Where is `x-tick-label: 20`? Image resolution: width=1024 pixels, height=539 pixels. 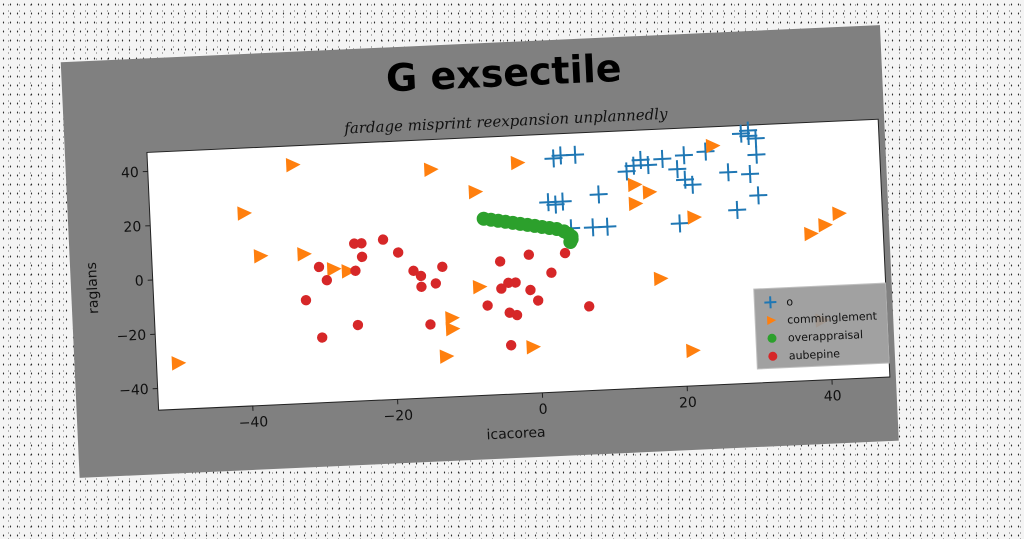
x-tick-label: 20 is located at coordinates (688, 403).